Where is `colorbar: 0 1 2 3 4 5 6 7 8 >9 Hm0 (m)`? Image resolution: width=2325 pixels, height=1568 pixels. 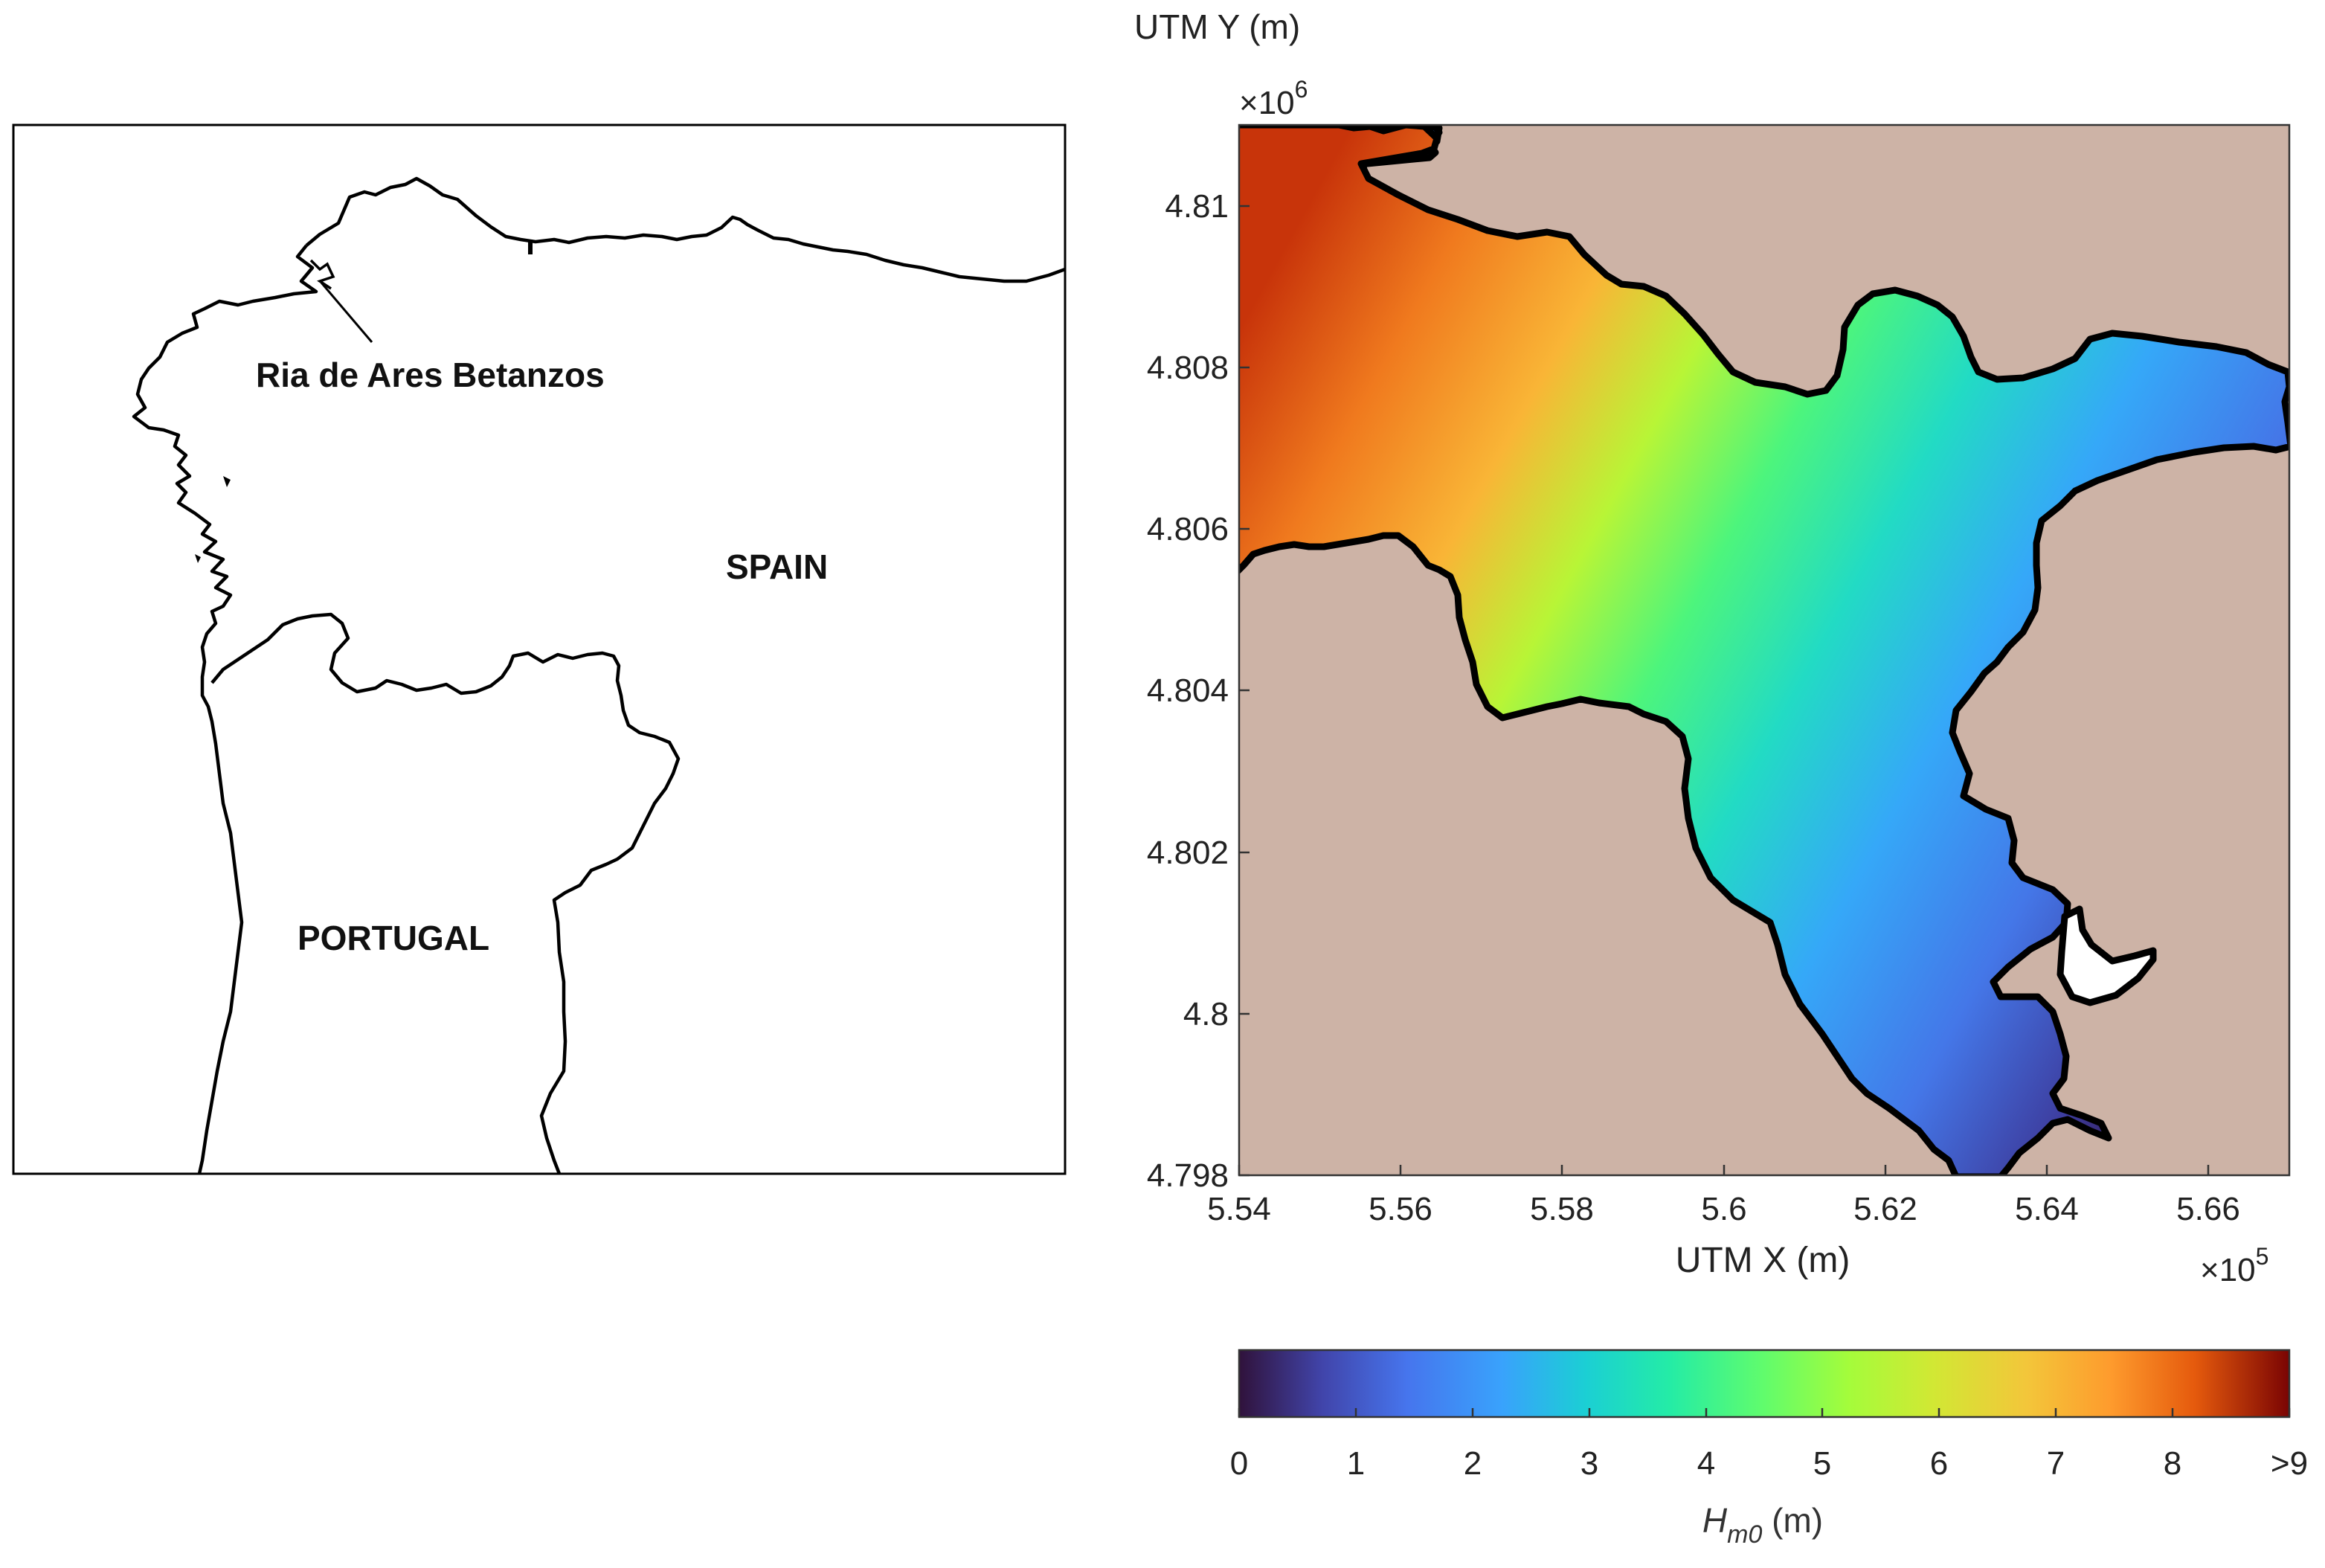
colorbar: 0 1 2 3 4 5 6 7 8 >9 Hm0 (m) is located at coordinates (1769, 1449).